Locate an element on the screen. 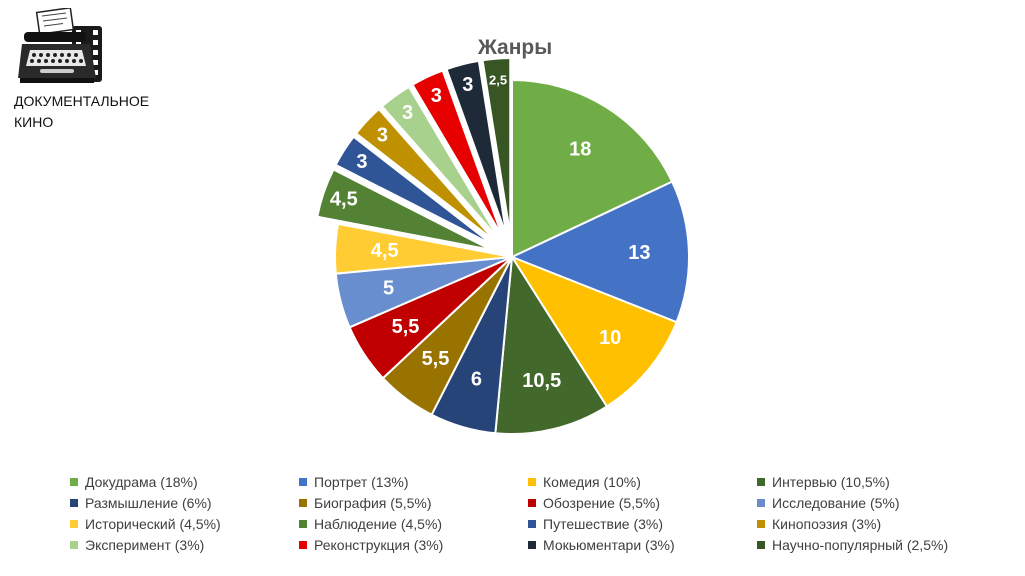  pie-data-label-11: 3 is located at coordinates (361, 162).